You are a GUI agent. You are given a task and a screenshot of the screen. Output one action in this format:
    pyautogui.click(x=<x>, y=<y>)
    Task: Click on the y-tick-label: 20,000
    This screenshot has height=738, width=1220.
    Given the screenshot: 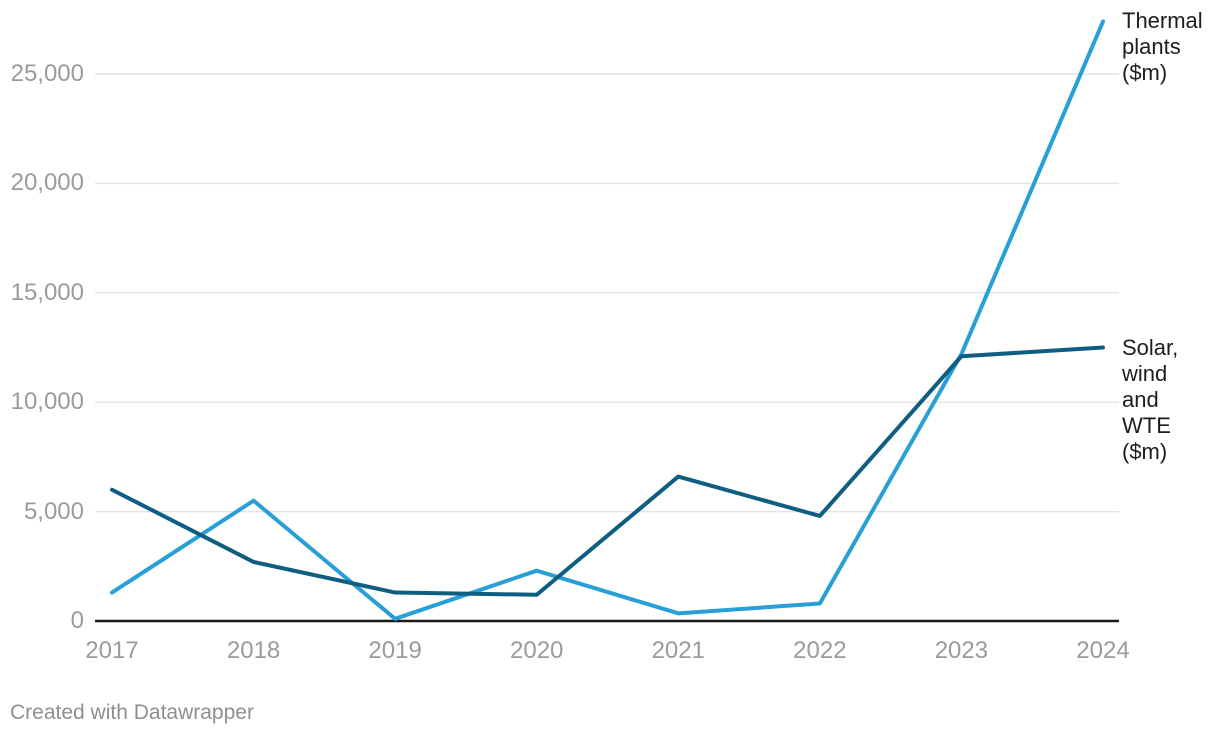 What is the action you would take?
    pyautogui.click(x=47, y=183)
    